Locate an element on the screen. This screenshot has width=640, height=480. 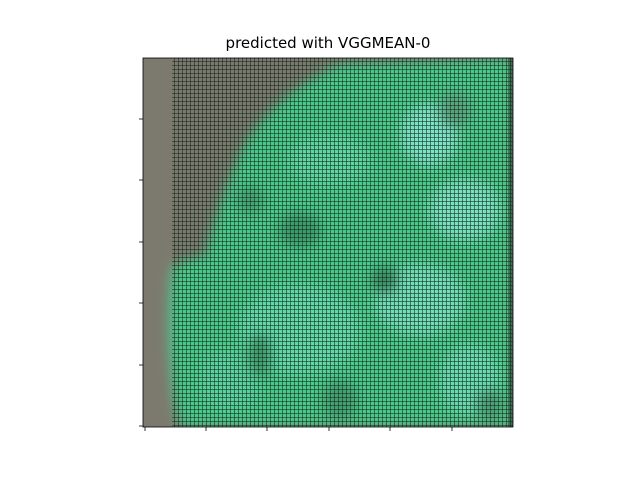
y-axis-ticks is located at coordinates (141, 272).